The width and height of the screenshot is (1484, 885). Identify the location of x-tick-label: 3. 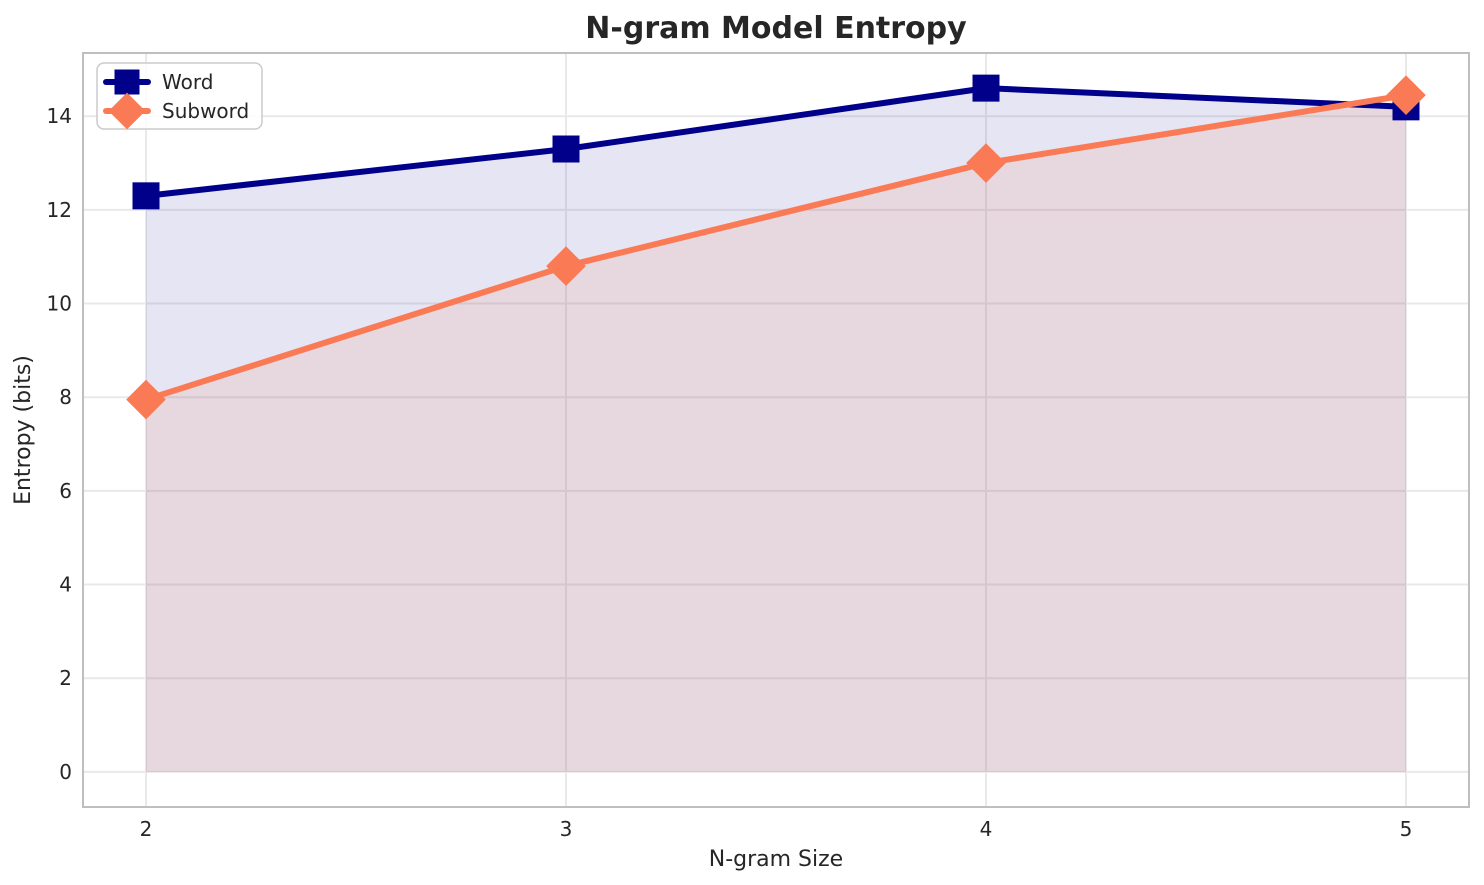
(566, 829).